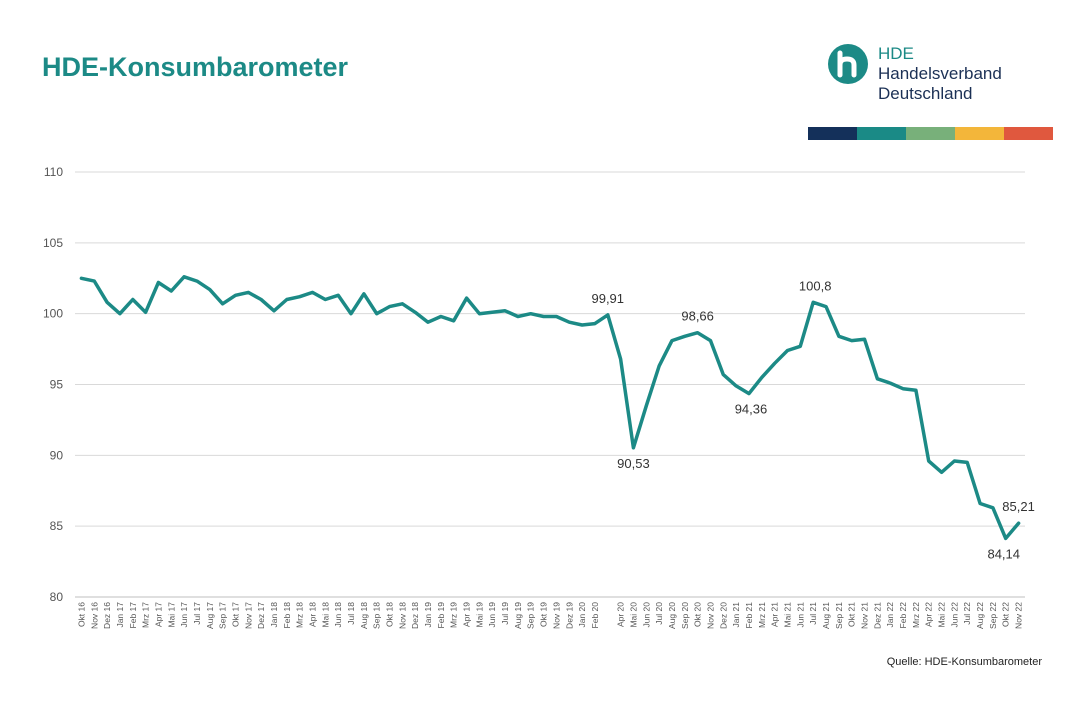 The image size is (1080, 704). I want to click on x-tick-label: Feb 21, so click(749, 615).